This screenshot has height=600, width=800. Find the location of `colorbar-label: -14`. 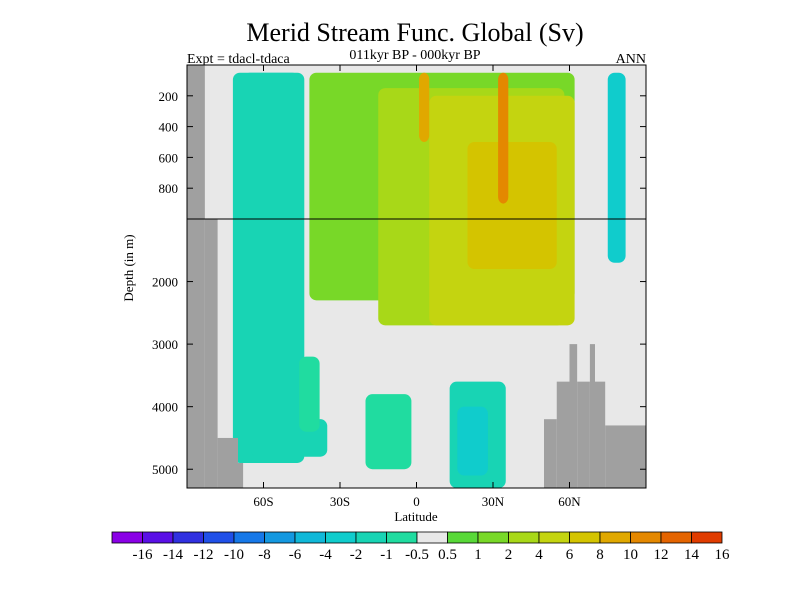

colorbar-label: -14 is located at coordinates (173, 555).